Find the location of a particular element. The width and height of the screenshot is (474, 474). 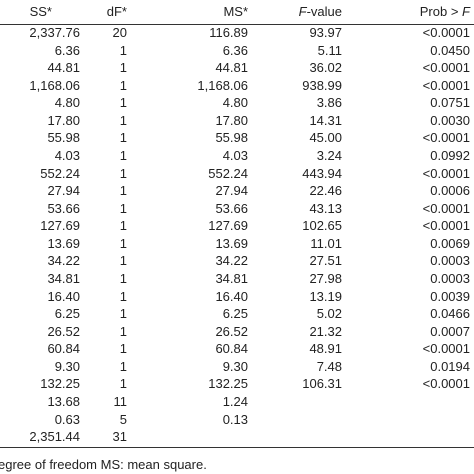

header-cell: dF* is located at coordinates (117, 12).